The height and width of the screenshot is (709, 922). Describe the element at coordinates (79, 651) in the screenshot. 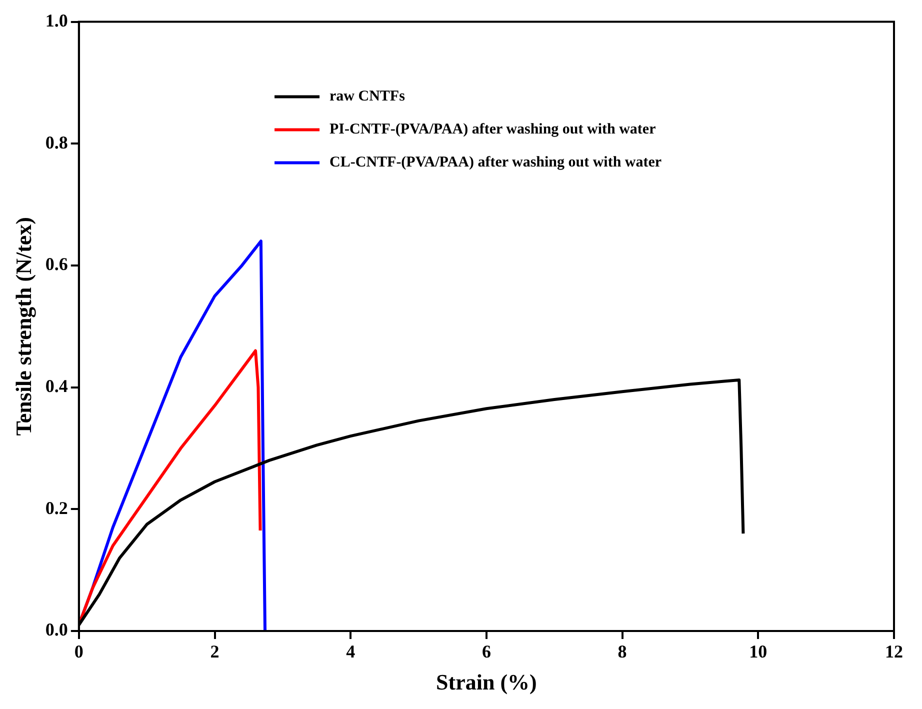

I see `x-tick-label: 0` at that location.